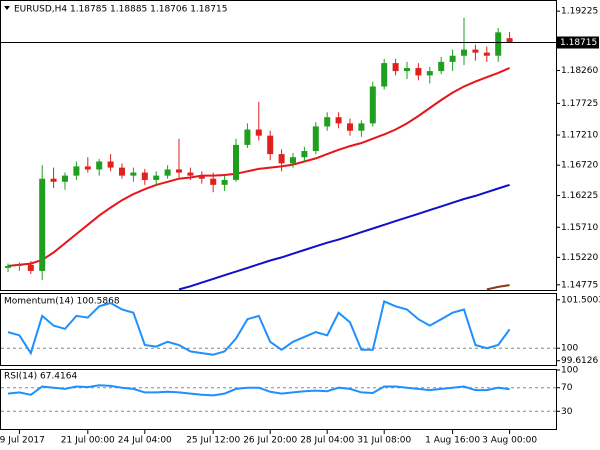 This screenshot has height=450, width=600. Describe the element at coordinates (327, 441) in the screenshot. I see `x-tick-label: 28 Jul 04:00` at that location.